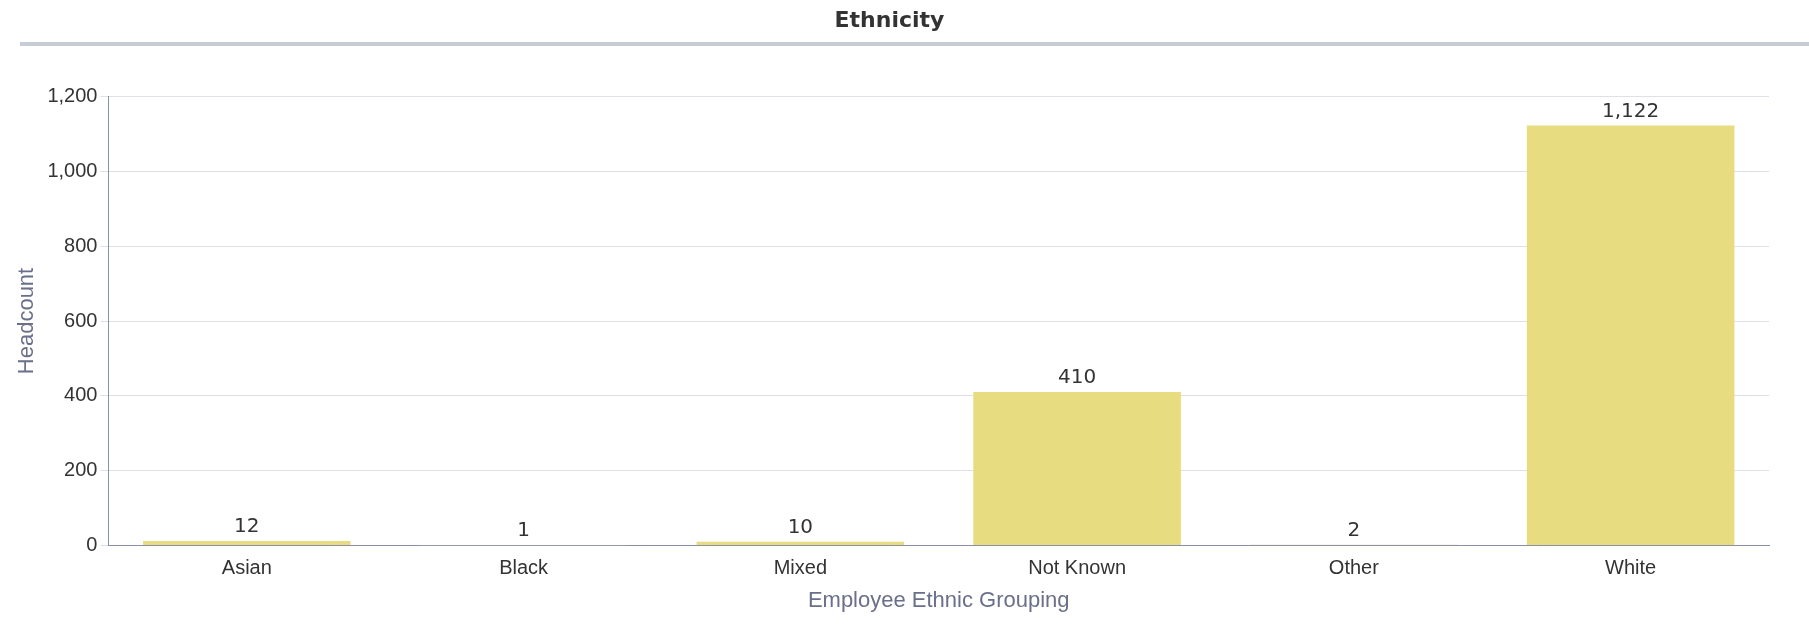 The height and width of the screenshot is (628, 1809). Describe the element at coordinates (889, 19) in the screenshot. I see `chart-title: Ethnicity` at that location.